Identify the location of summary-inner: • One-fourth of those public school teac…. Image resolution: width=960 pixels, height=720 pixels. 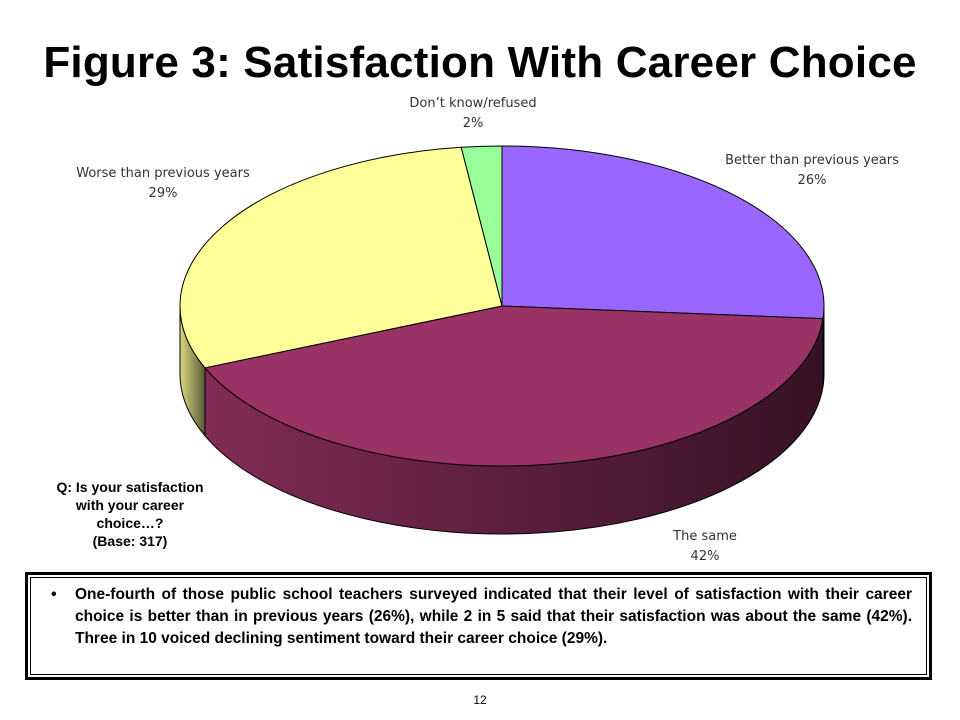
(478, 626).